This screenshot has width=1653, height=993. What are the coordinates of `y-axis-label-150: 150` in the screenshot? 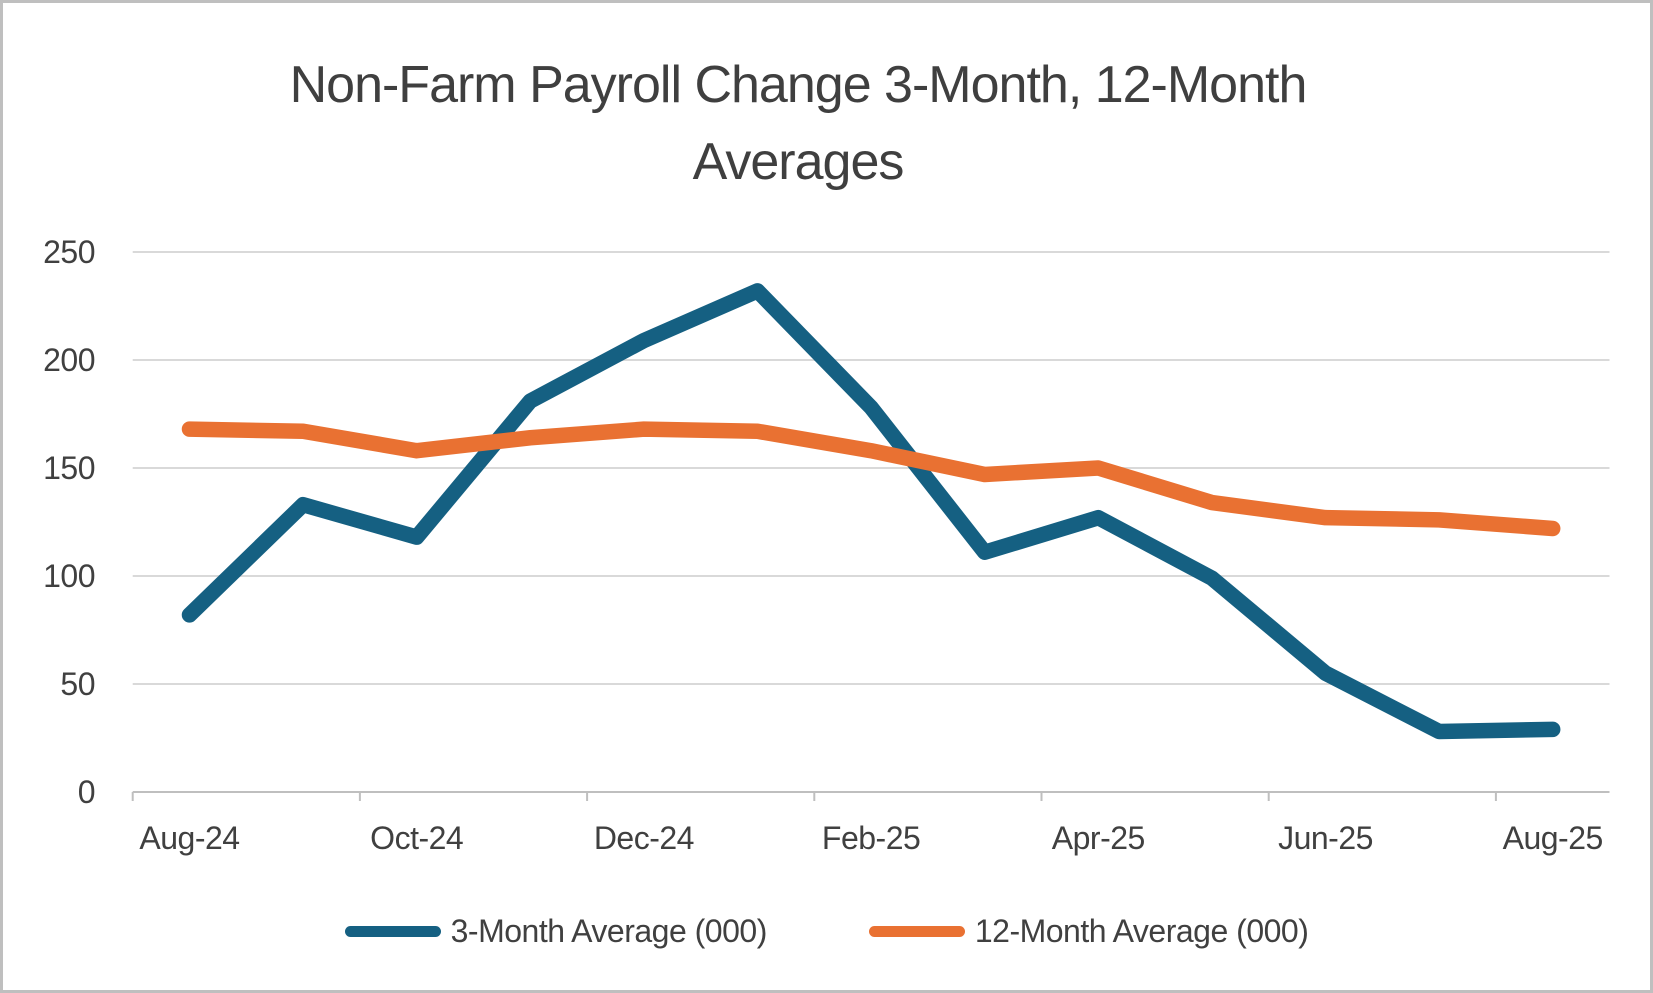 It's located at (69, 468).